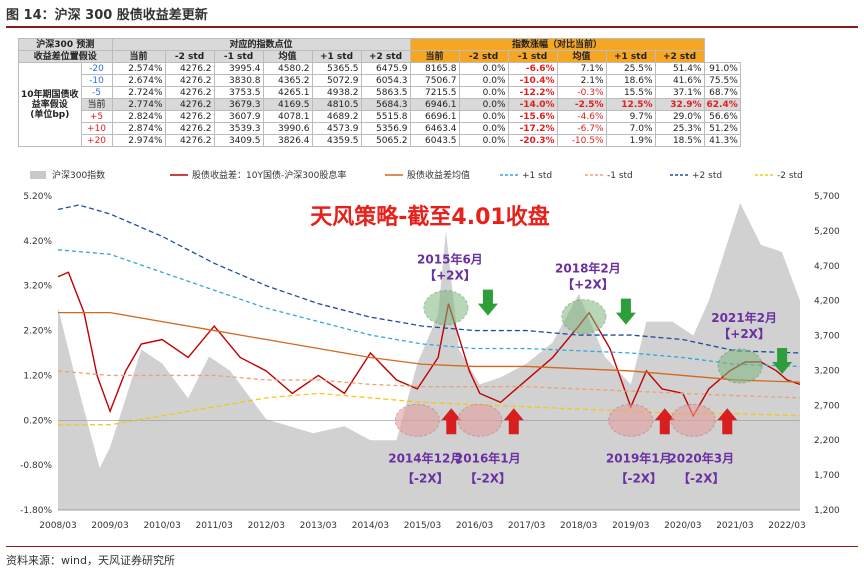 This screenshot has width=864, height=574. What do you see at coordinates (722, 80) in the screenshot?
I see `change-cell: 75.5%` at bounding box center [722, 80].